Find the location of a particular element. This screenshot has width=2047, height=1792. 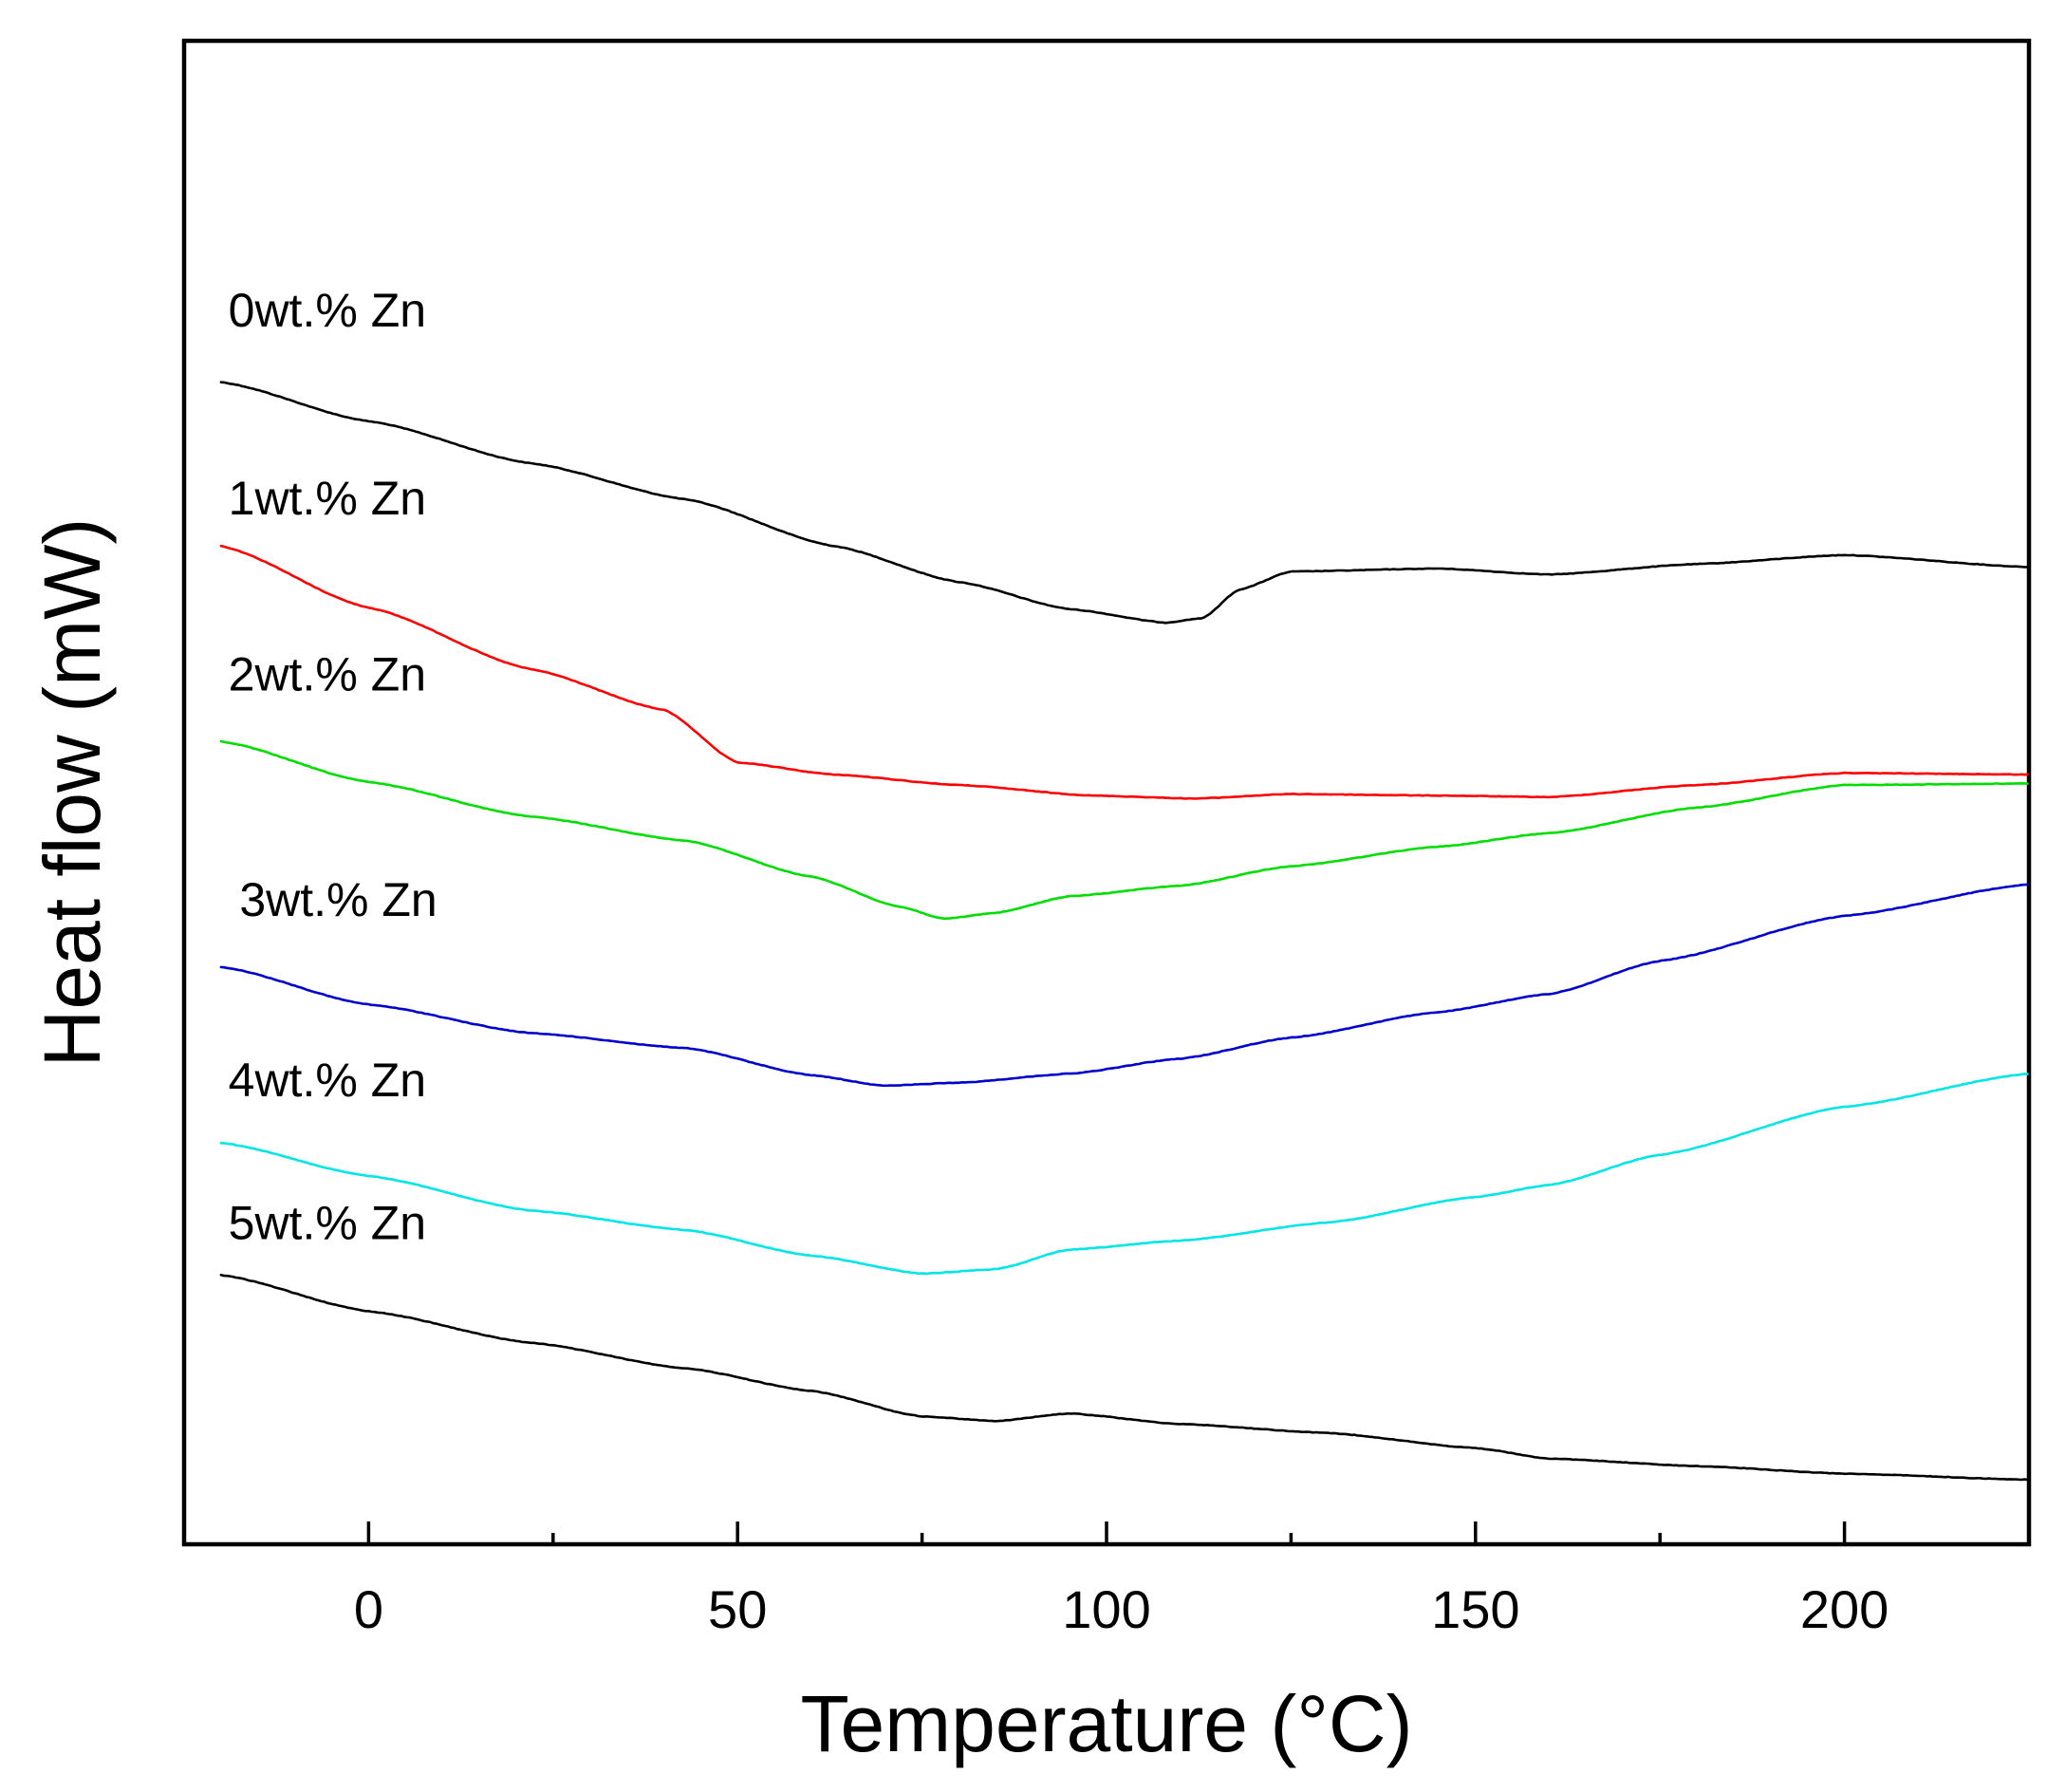

x-tick-label: 200 is located at coordinates (1845, 1609).